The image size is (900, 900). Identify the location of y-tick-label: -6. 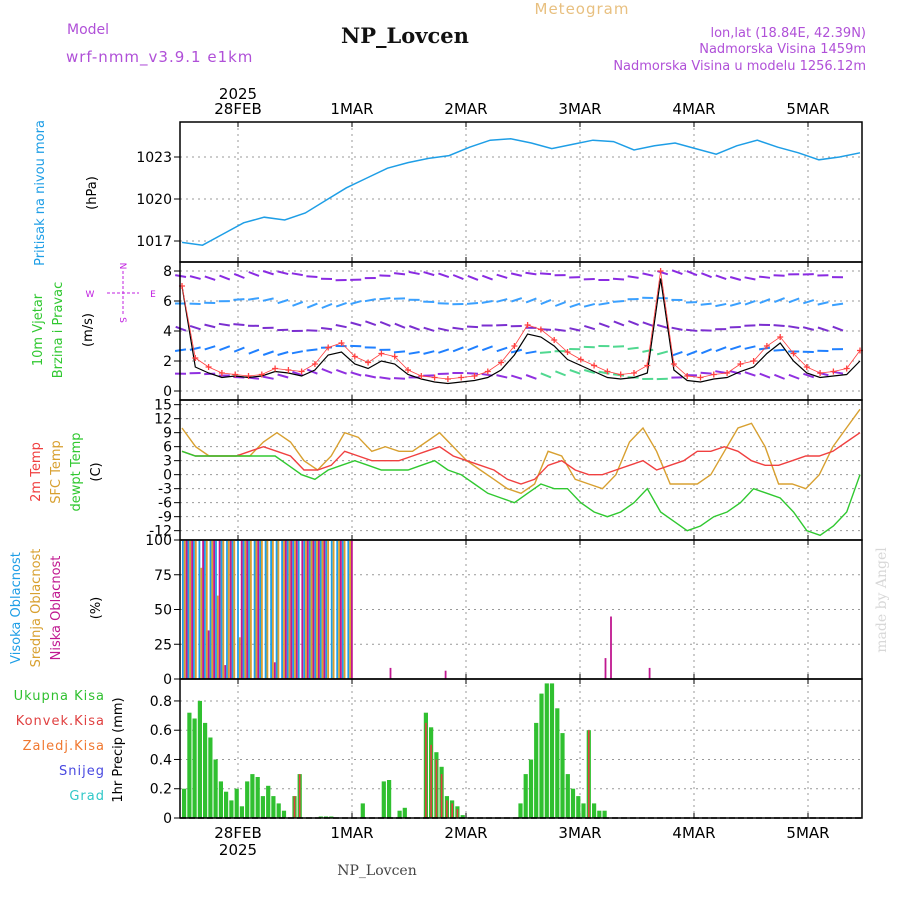
(165, 504).